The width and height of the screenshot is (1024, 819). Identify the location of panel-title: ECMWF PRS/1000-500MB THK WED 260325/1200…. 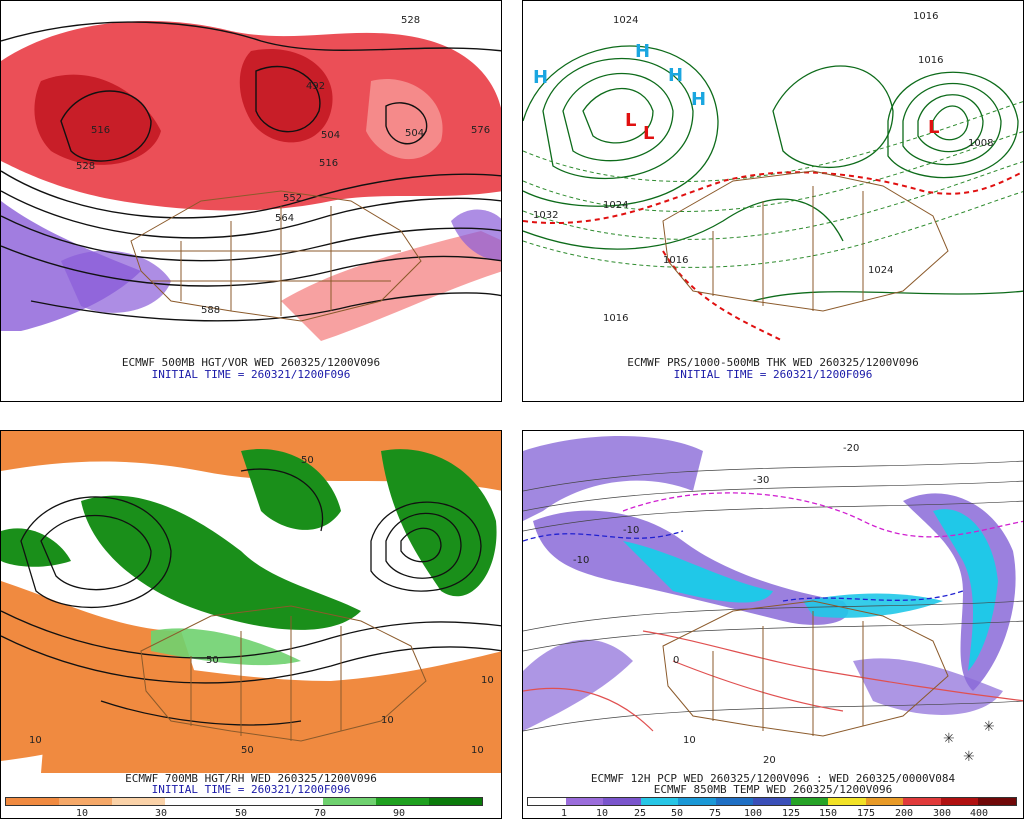
(773, 362).